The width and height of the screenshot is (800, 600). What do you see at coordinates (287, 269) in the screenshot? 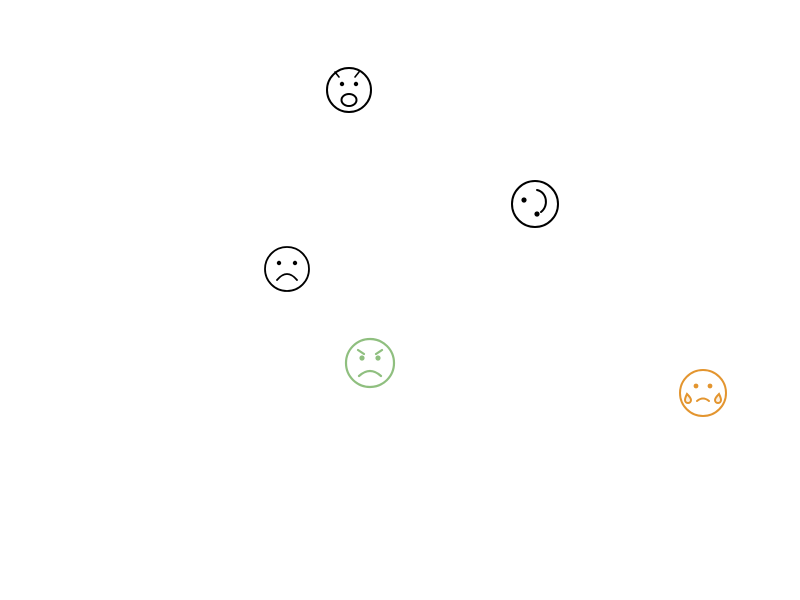
I see `frowning-face-icon` at bounding box center [287, 269].